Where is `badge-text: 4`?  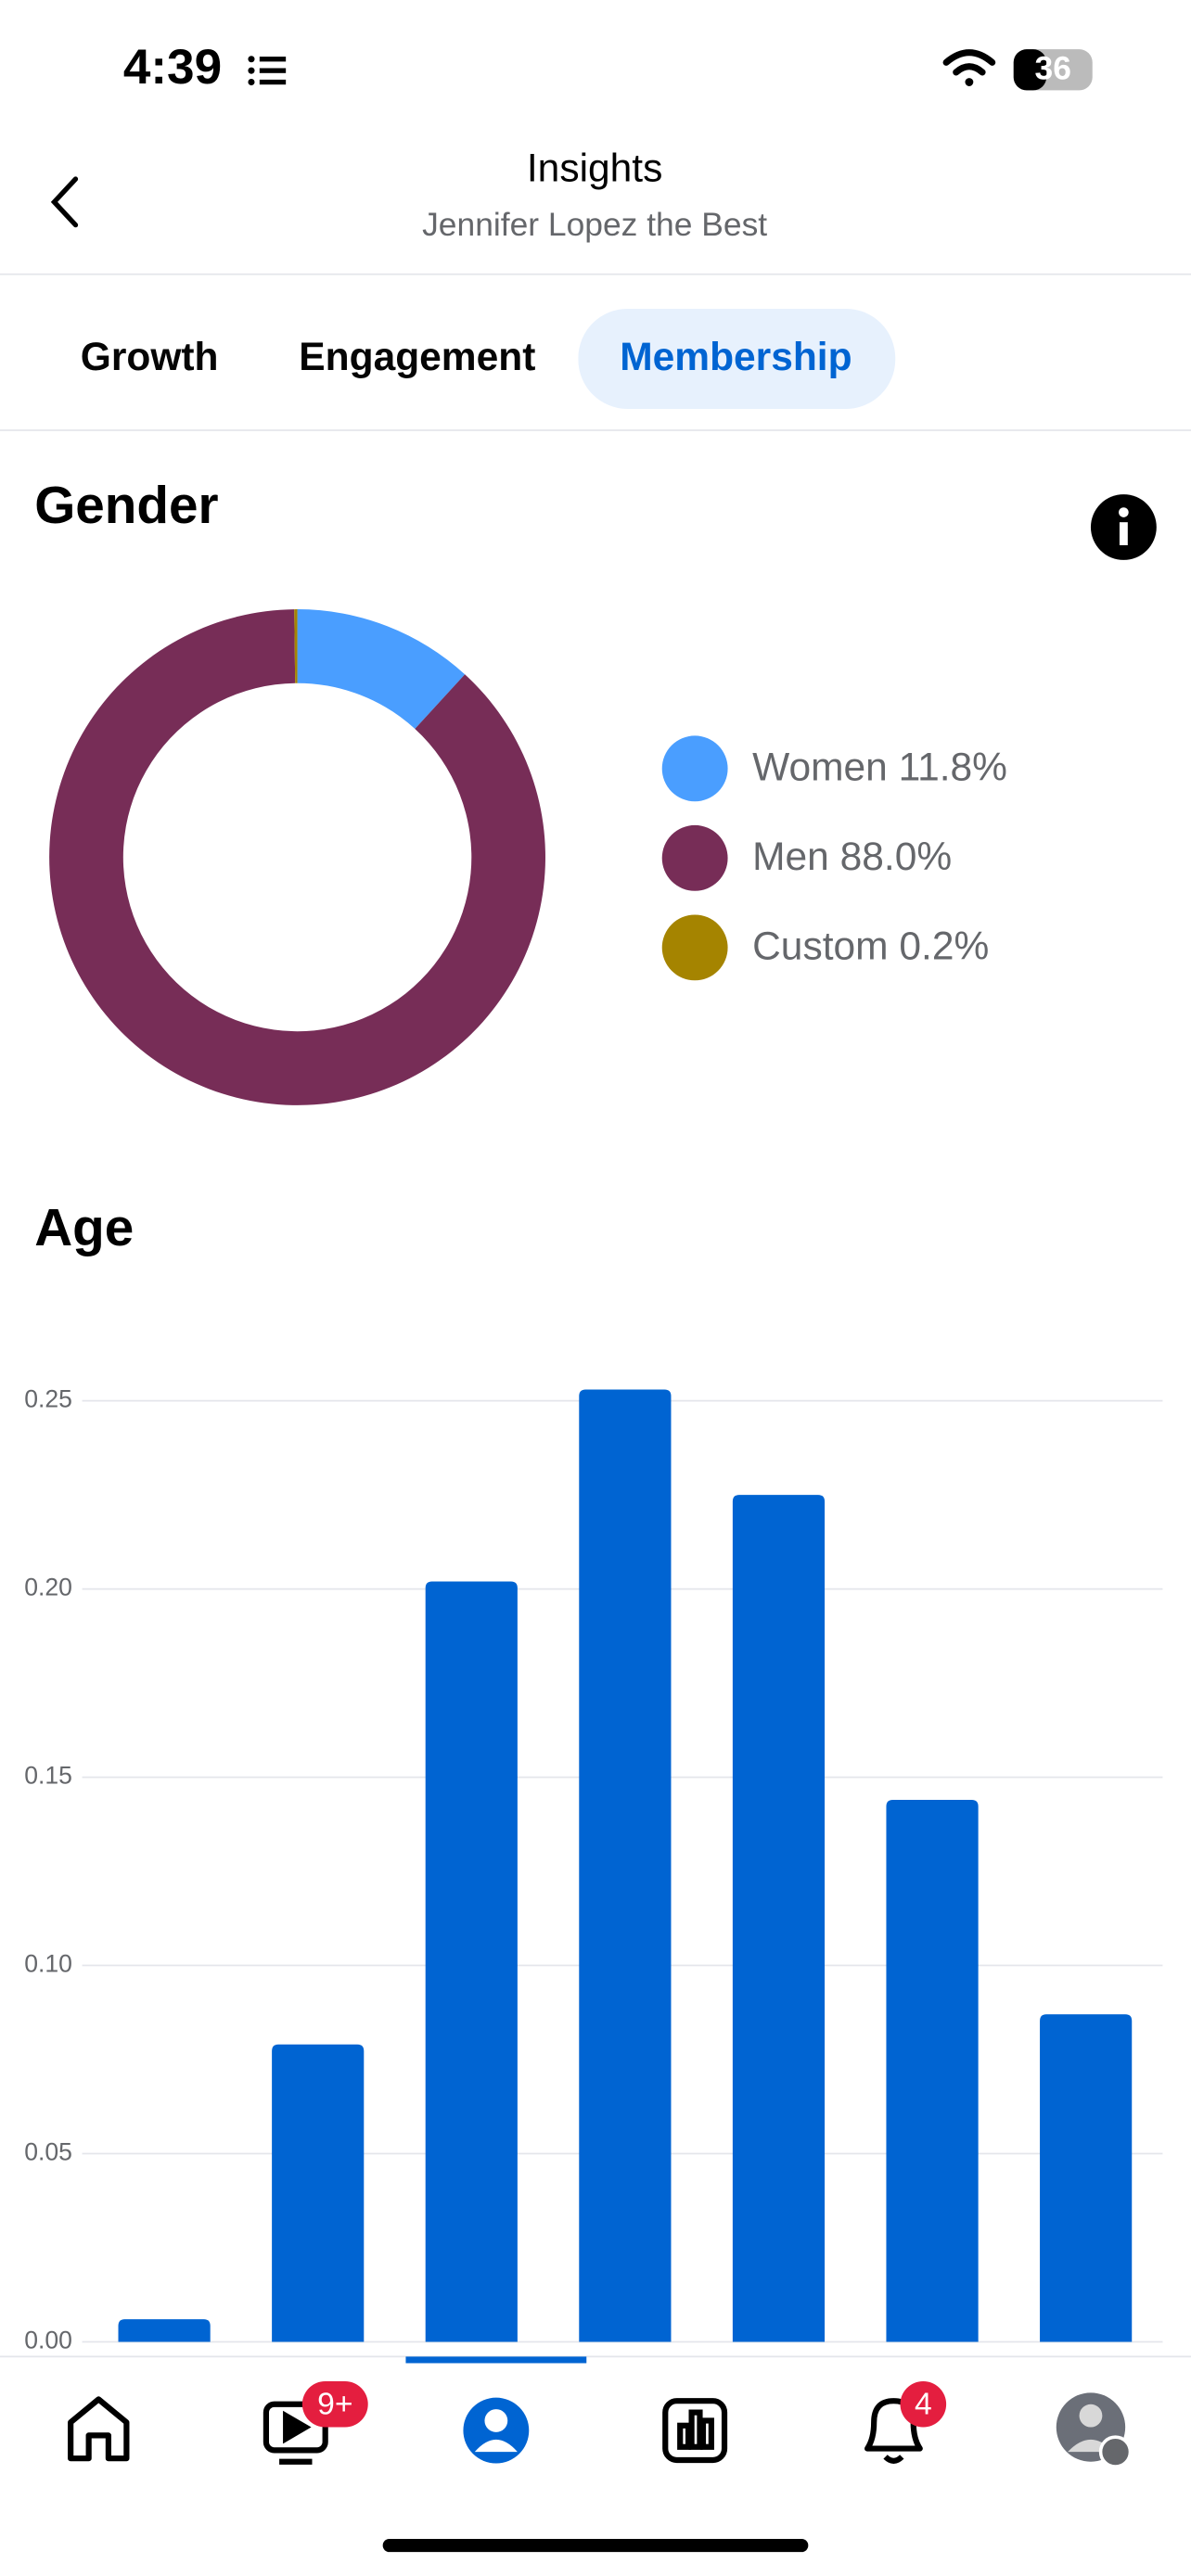
badge-text: 4 is located at coordinates (923, 2404).